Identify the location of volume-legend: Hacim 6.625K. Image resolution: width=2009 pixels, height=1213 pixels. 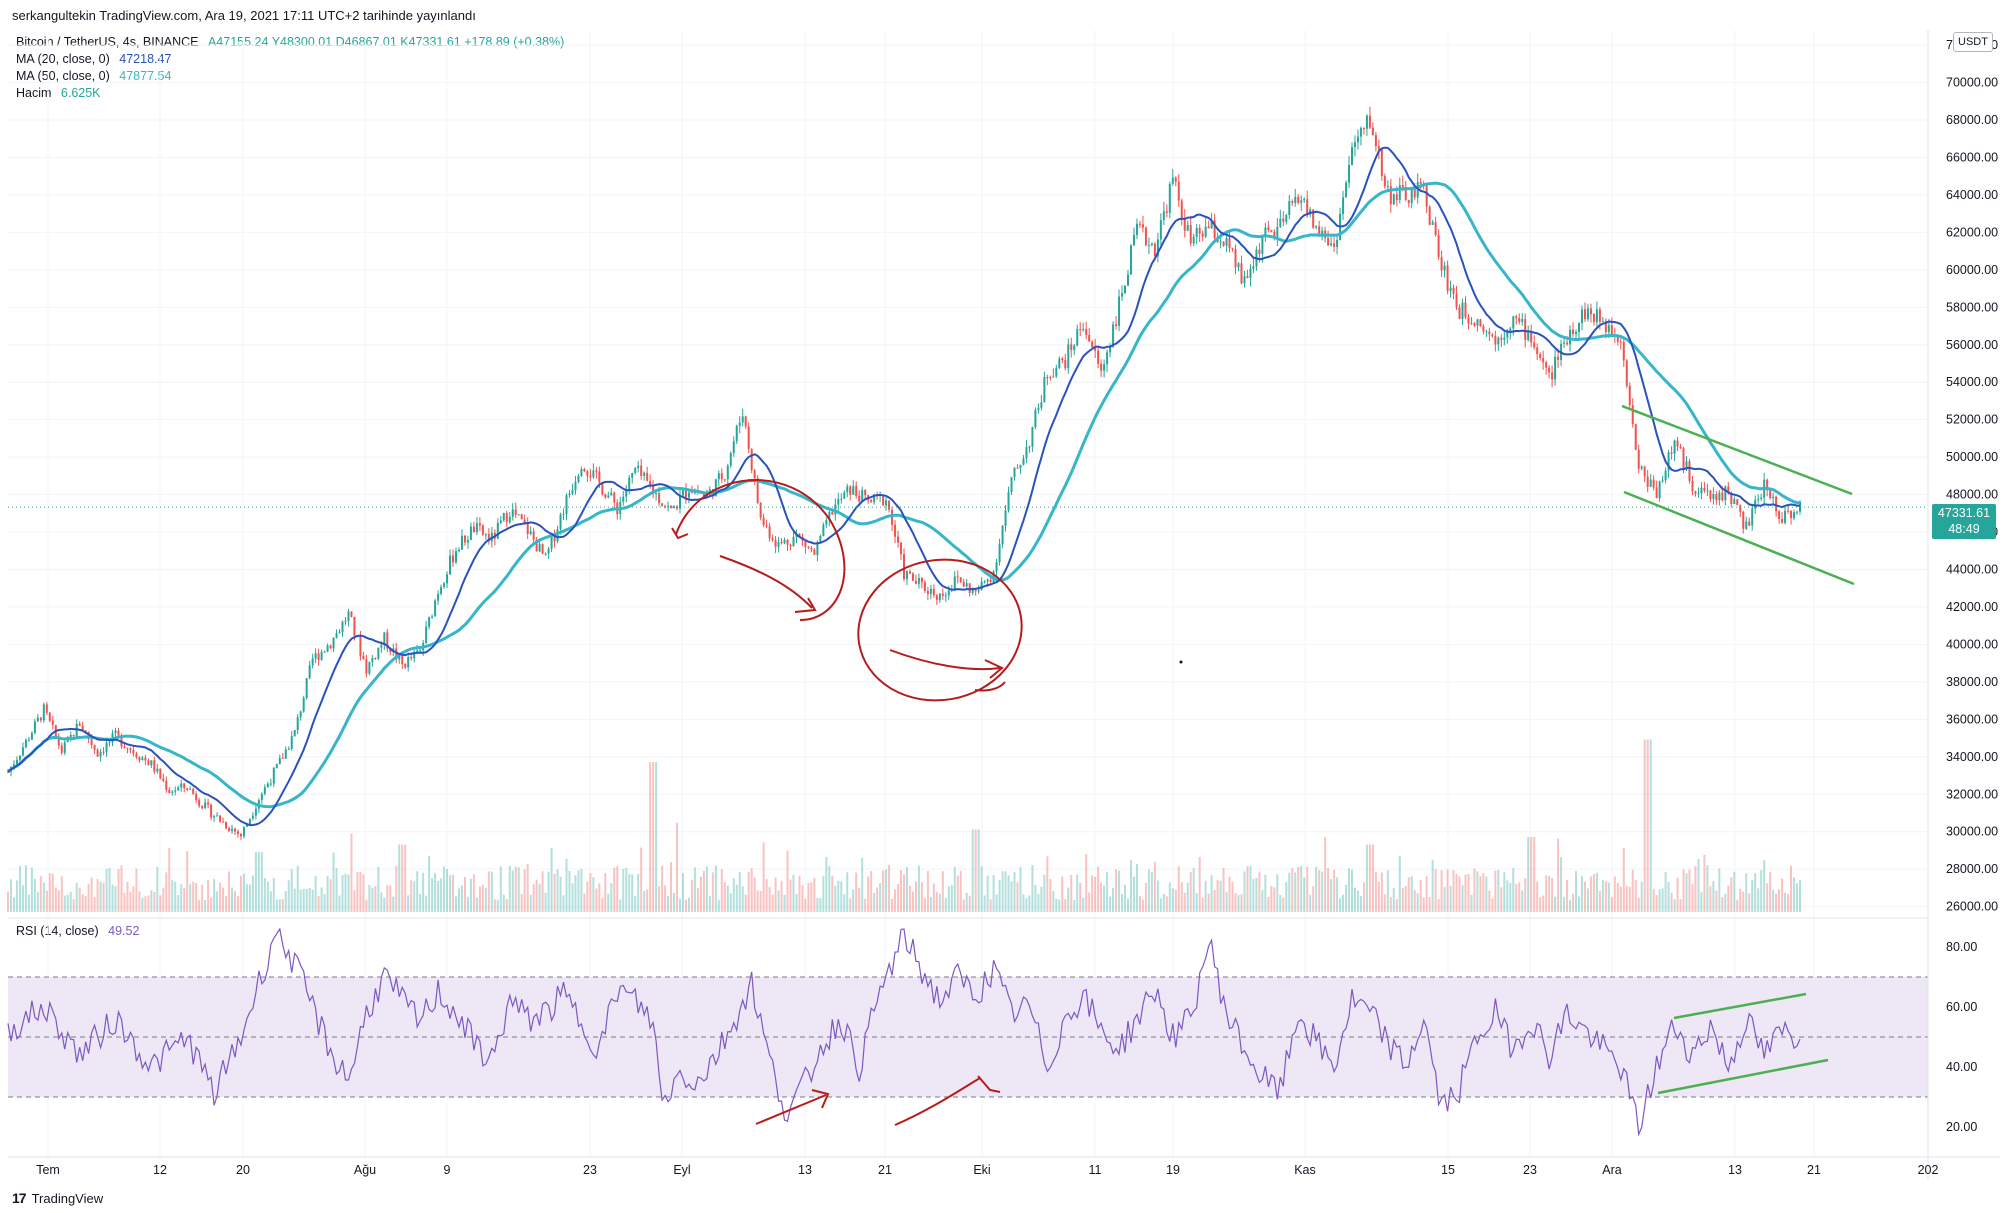
(58, 93).